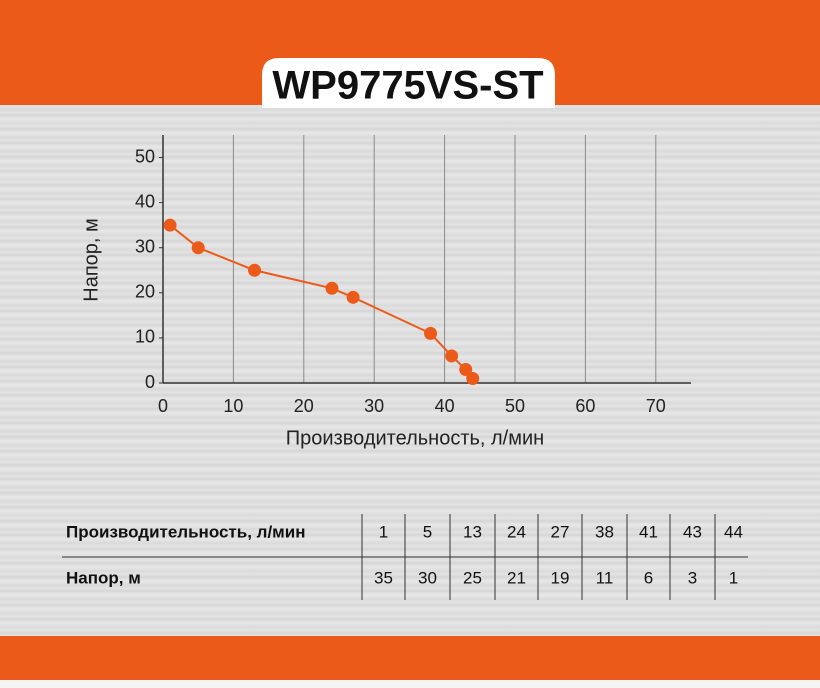 The height and width of the screenshot is (688, 820). What do you see at coordinates (407, 86) in the screenshot?
I see `chart-title: WP9775VS-ST` at bounding box center [407, 86].